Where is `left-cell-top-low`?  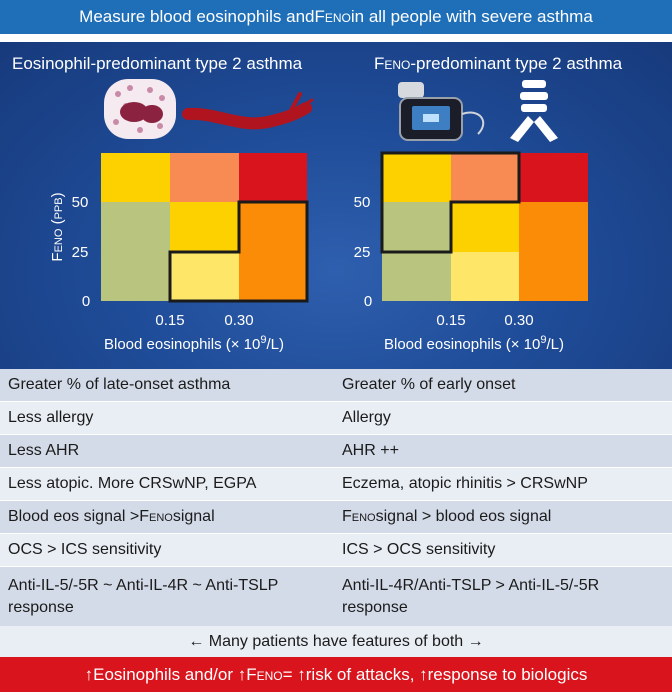 left-cell-top-low is located at coordinates (135, 177).